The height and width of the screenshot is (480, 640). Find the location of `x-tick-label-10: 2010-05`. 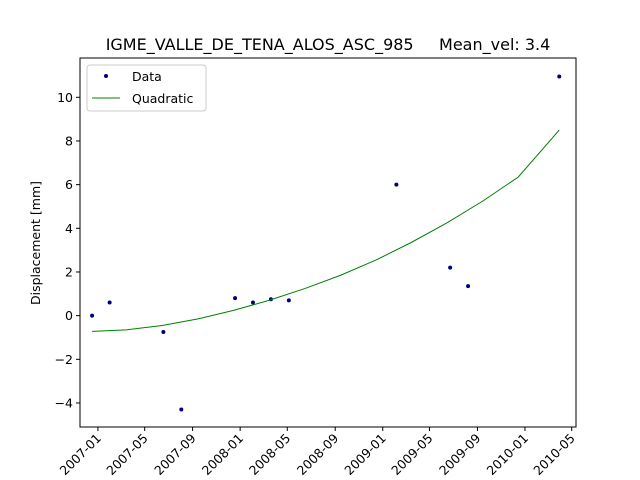

x-tick-label-10: 2010-05 is located at coordinates (554, 455).